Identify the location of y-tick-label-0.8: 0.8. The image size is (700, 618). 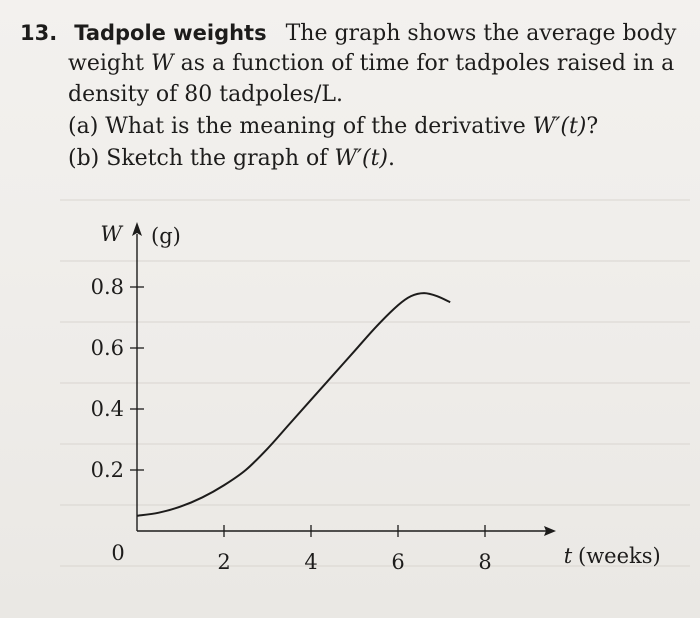
(107, 287).